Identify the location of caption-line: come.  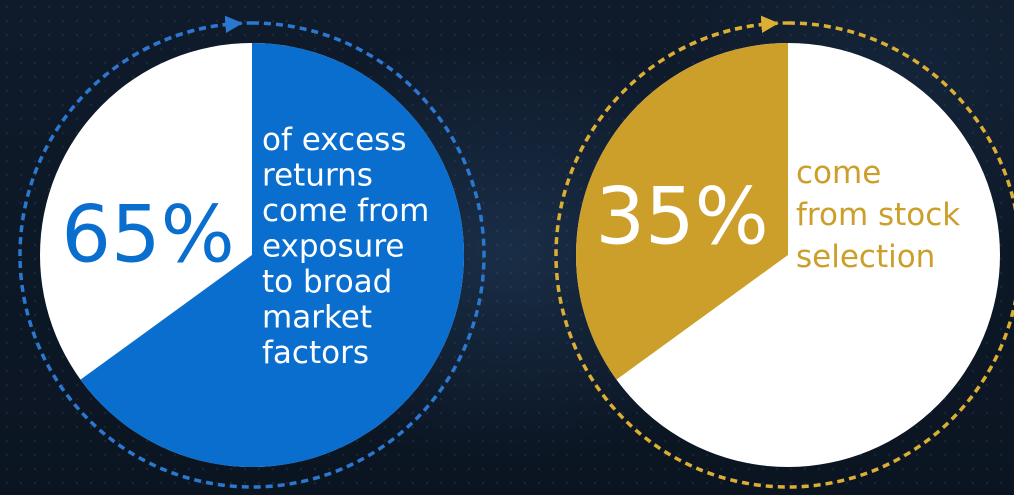
(838, 173).